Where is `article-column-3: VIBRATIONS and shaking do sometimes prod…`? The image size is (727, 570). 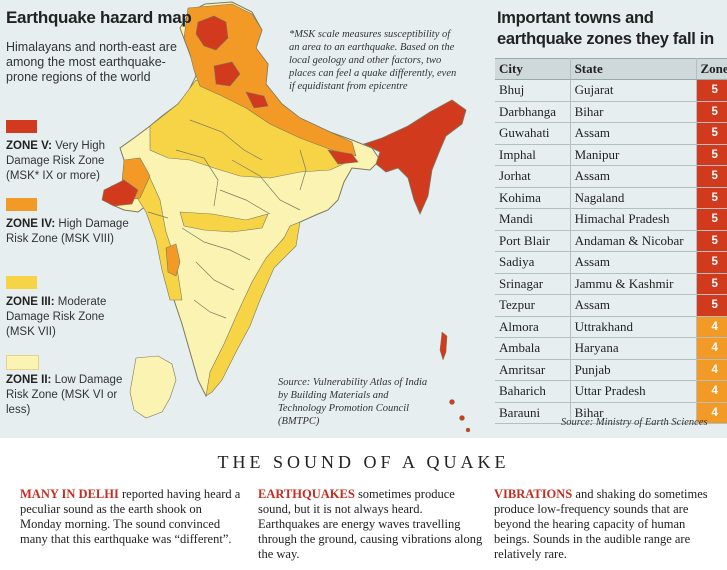 article-column-3: VIBRATIONS and shaking do sometimes prod… is located at coordinates (606, 524).